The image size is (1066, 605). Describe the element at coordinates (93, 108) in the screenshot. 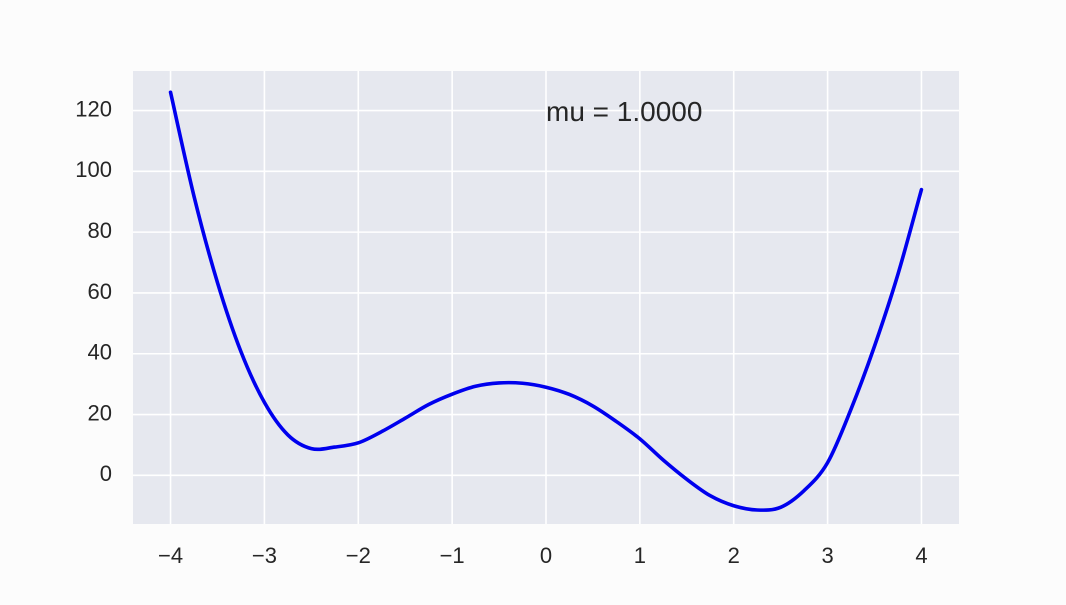

I see `y-tick-label: 120` at that location.